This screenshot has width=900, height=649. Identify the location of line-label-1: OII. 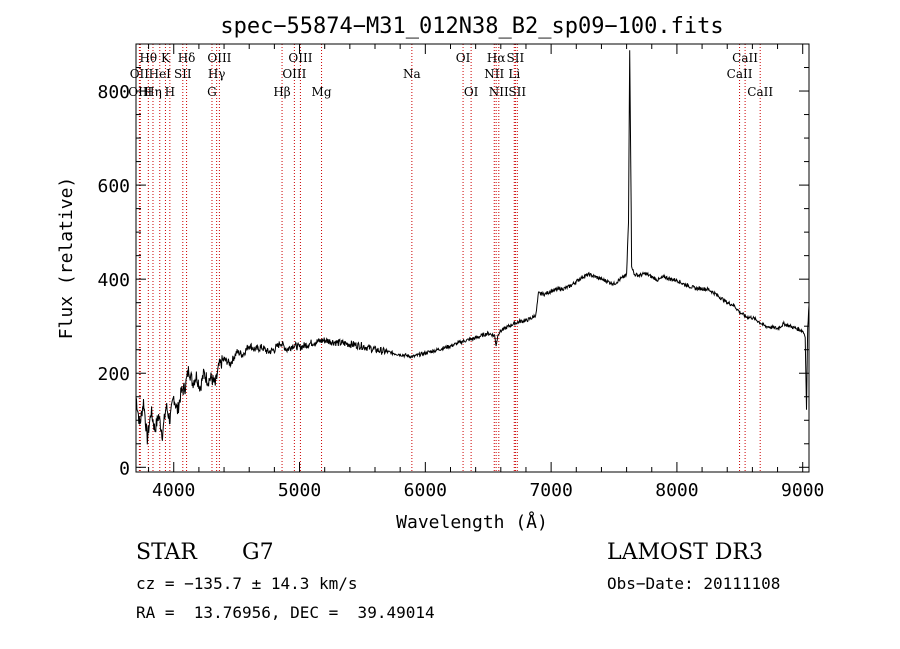
(140, 74).